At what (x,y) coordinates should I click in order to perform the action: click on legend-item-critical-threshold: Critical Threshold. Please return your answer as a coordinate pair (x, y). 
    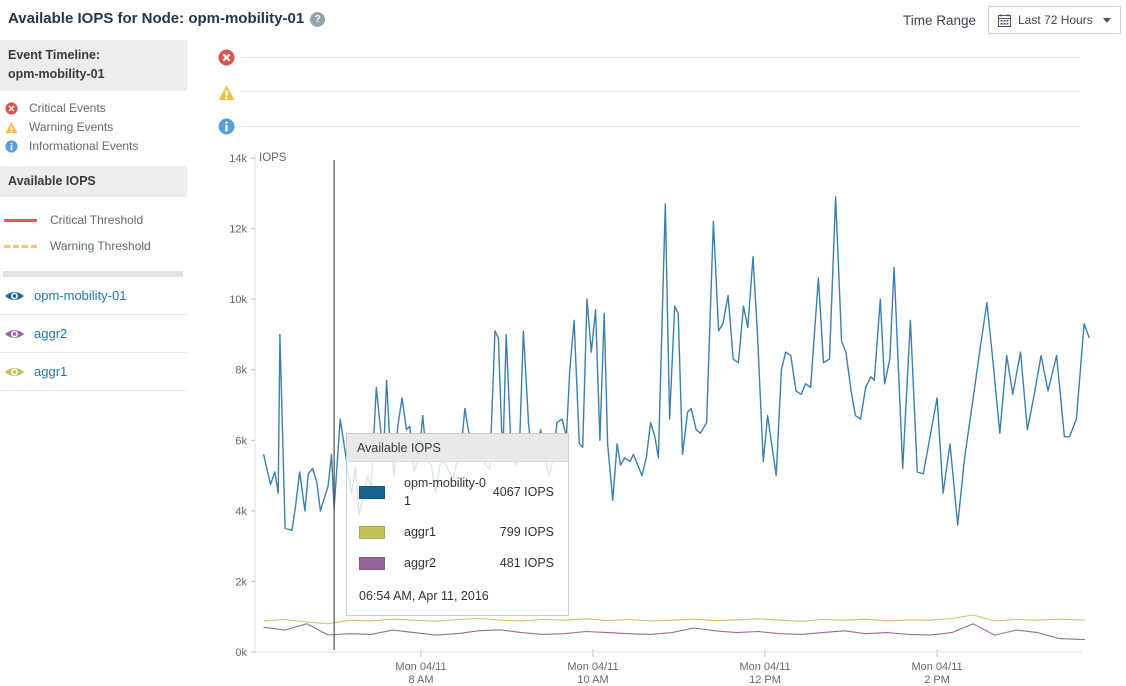
    Looking at the image, I should click on (95, 220).